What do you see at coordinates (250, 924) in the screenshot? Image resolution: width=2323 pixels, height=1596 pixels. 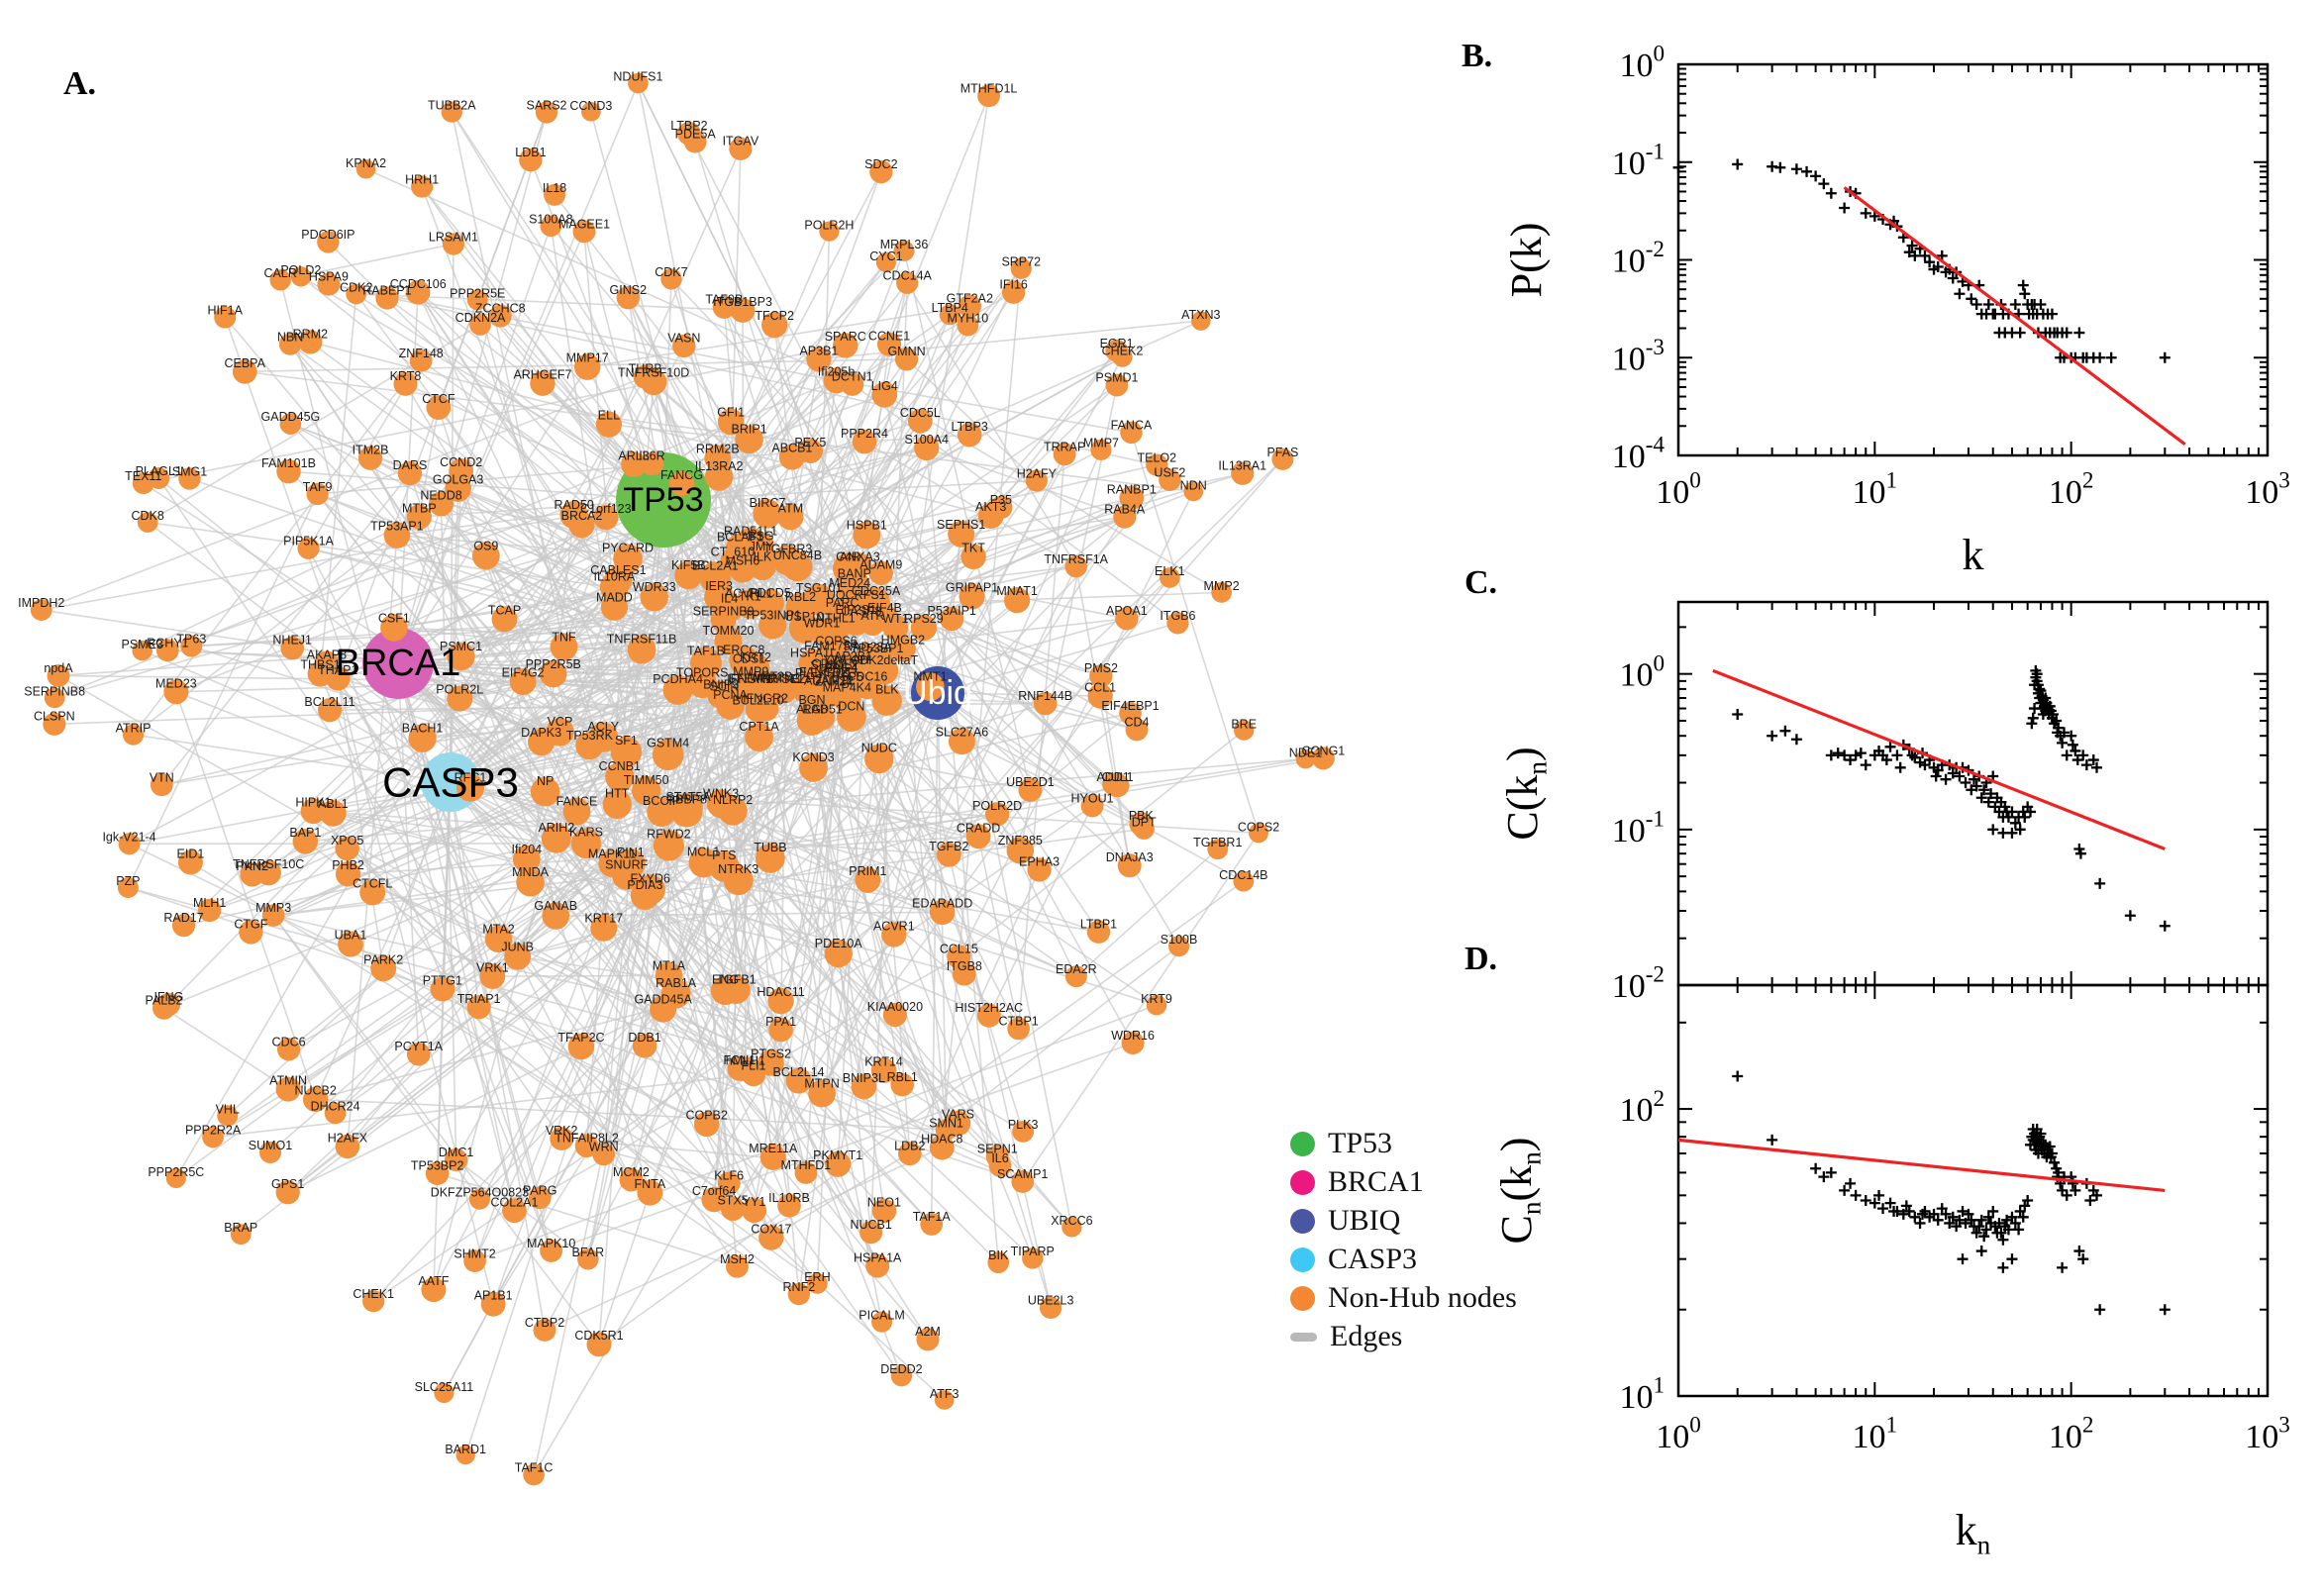 I see `network-node-label: CTGF` at bounding box center [250, 924].